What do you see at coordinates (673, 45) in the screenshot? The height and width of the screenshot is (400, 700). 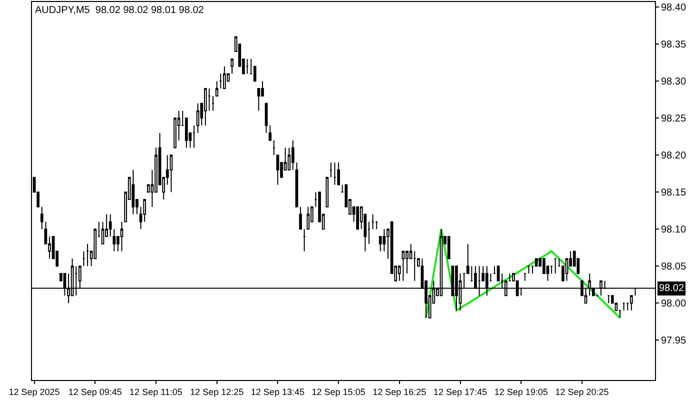 I see `y-tick-label: 98.35` at bounding box center [673, 45].